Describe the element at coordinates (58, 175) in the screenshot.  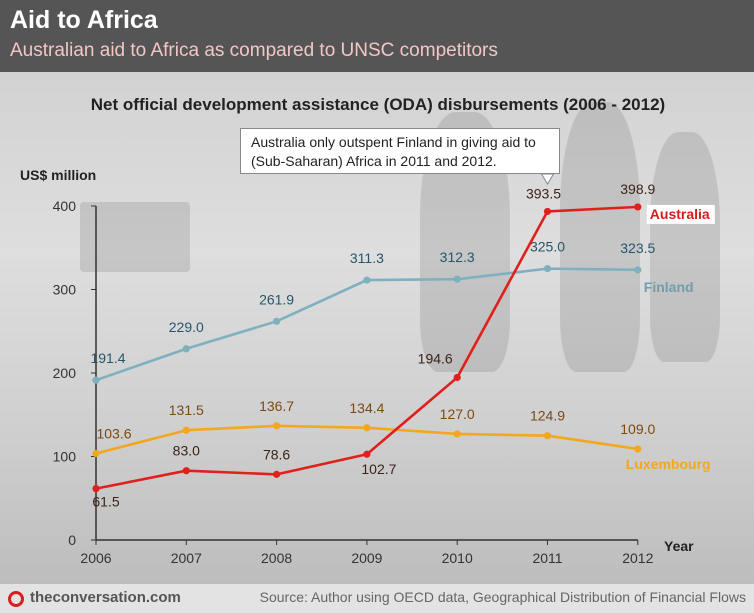
I see `y-axis-label: US$ million` at that location.